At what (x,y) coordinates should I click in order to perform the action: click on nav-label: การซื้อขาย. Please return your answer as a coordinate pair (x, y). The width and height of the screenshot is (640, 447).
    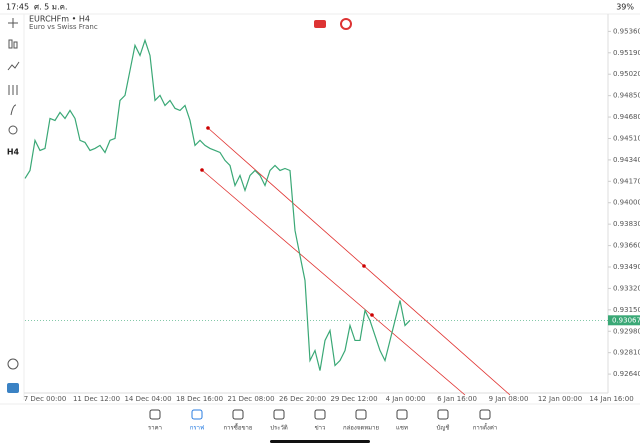
    Looking at the image, I should click on (238, 427).